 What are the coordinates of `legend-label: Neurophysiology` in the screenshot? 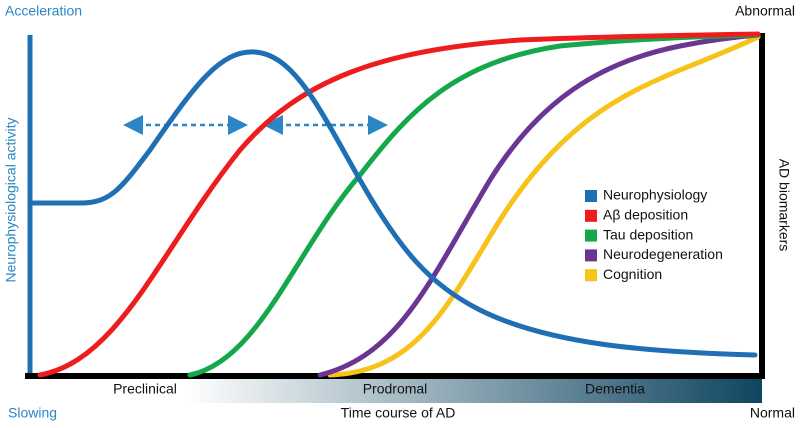 It's located at (655, 195).